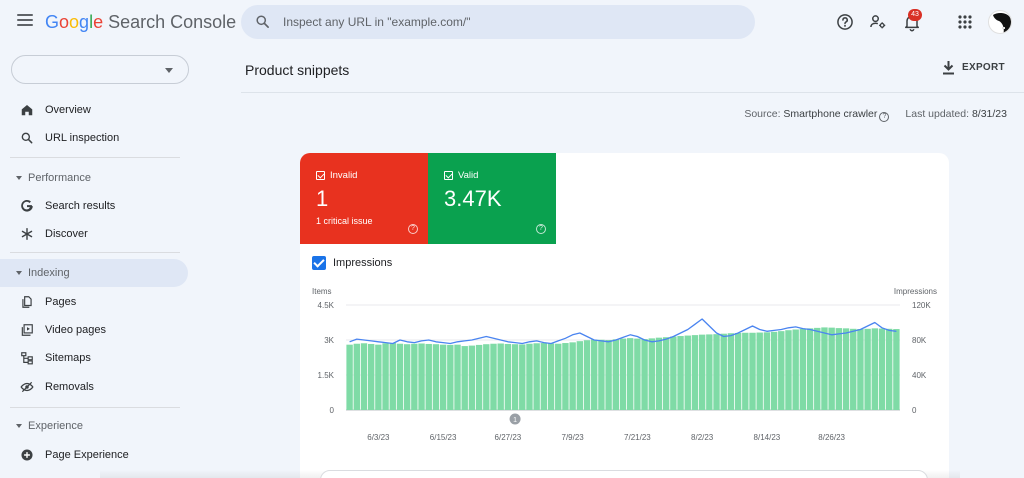  Describe the element at coordinates (937, 114) in the screenshot. I see `last-updated-label: Last updated:` at that location.